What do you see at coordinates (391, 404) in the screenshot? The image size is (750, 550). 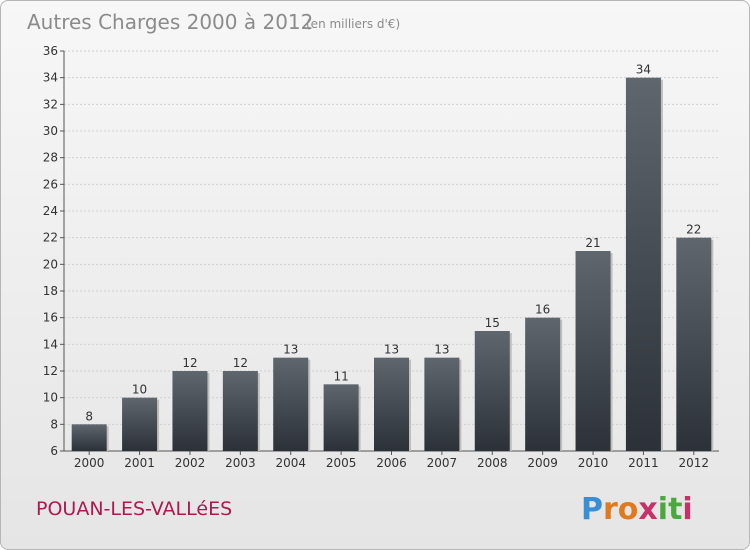 I see `bar-2006` at bounding box center [391, 404].